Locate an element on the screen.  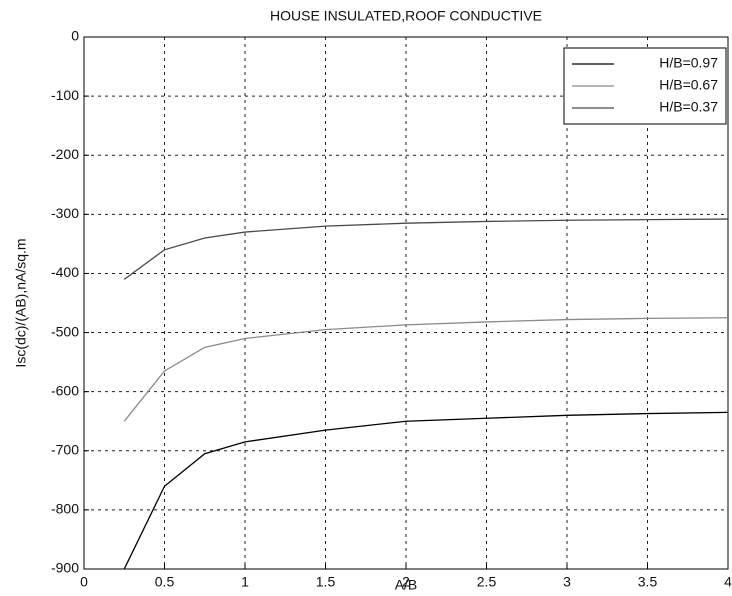
y-tick-label: -500 is located at coordinates (65, 331).